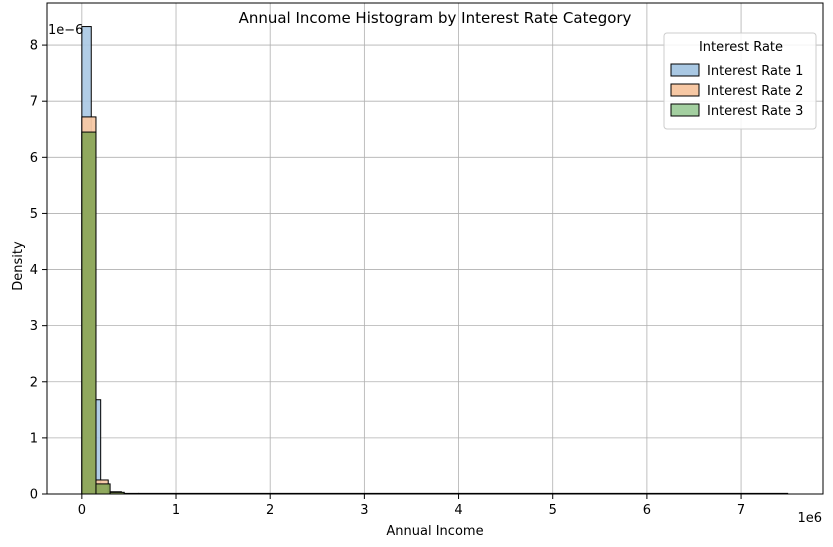  What do you see at coordinates (82, 510) in the screenshot?
I see `x-tick-label: 0` at bounding box center [82, 510].